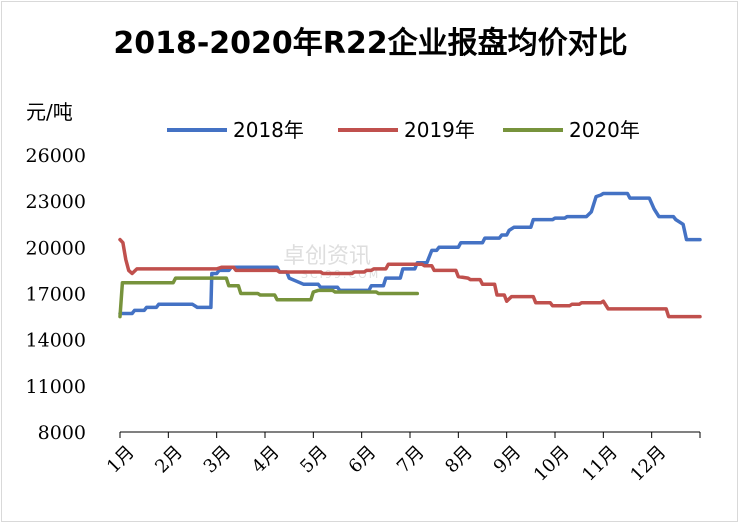  I want to click on x-tick-label: 11月, so click(600, 464).